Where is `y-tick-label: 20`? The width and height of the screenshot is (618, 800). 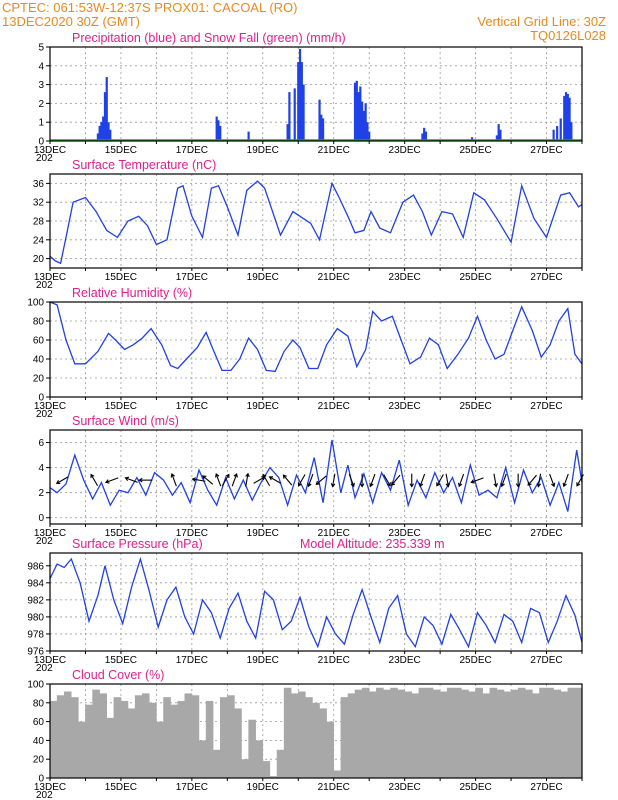 y-tick-label: 20 is located at coordinates (39, 379).